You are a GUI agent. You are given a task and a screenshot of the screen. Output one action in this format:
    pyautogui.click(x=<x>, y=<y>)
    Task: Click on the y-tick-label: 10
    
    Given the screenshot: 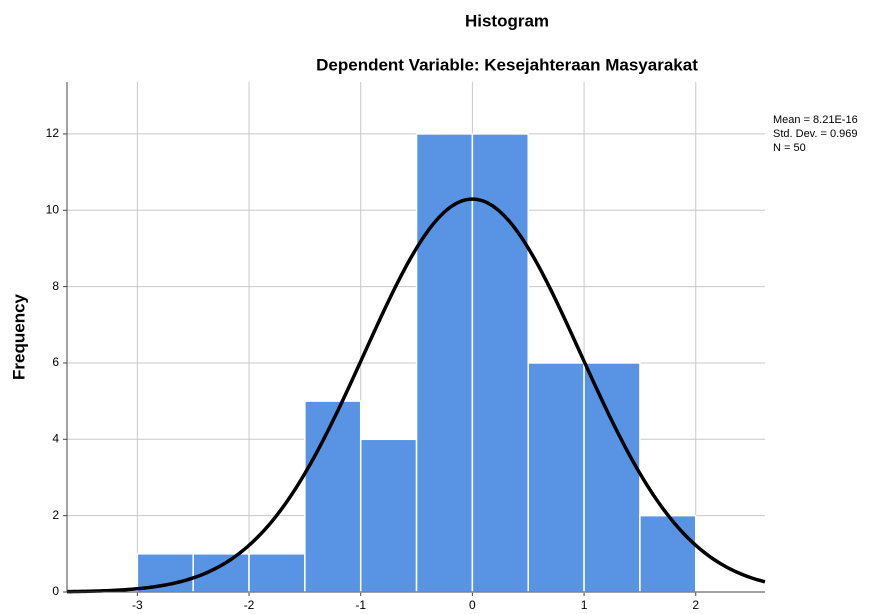 What is the action you would take?
    pyautogui.click(x=53, y=209)
    